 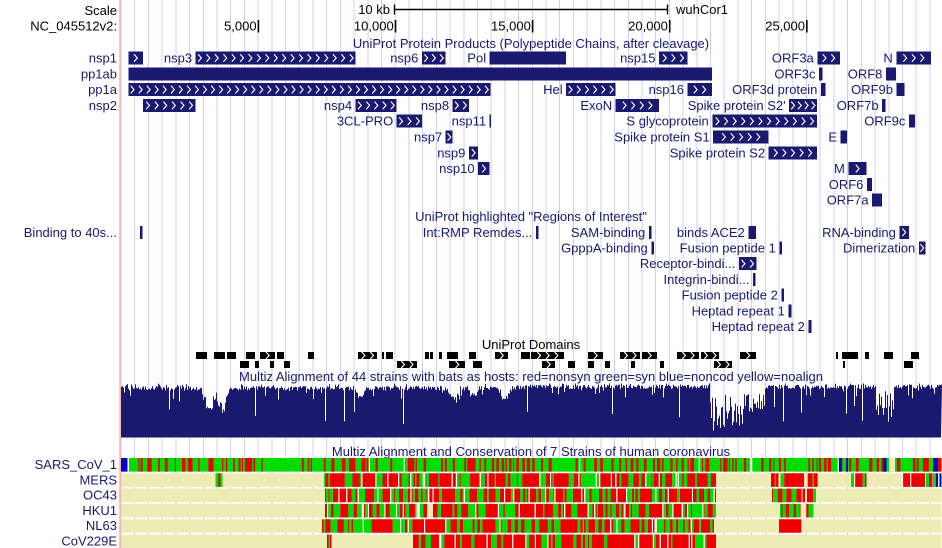 What do you see at coordinates (795, 73) in the screenshot?
I see `svg-text: ORF3c` at bounding box center [795, 73].